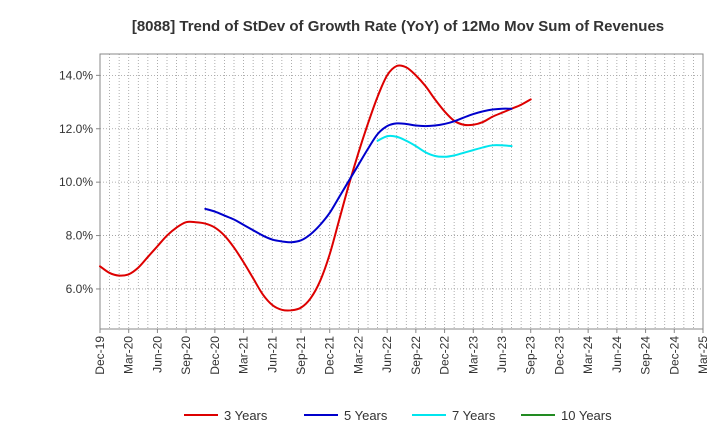 The width and height of the screenshot is (720, 440). I want to click on x-tick-label: Sep-23, so click(531, 355).